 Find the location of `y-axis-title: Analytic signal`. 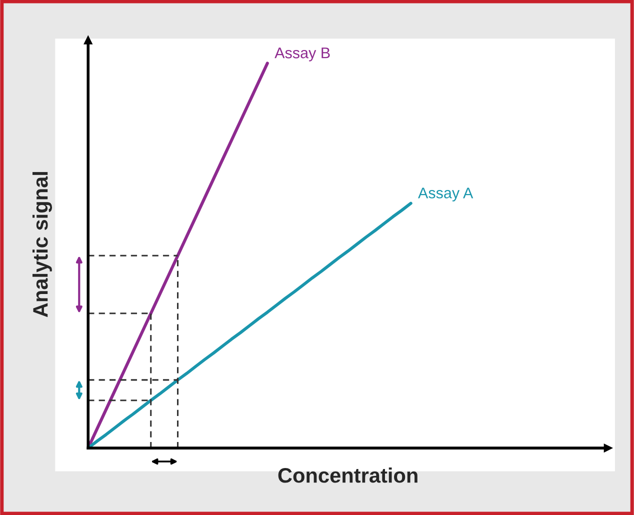

y-axis-title: Analytic signal is located at coordinates (42, 245).